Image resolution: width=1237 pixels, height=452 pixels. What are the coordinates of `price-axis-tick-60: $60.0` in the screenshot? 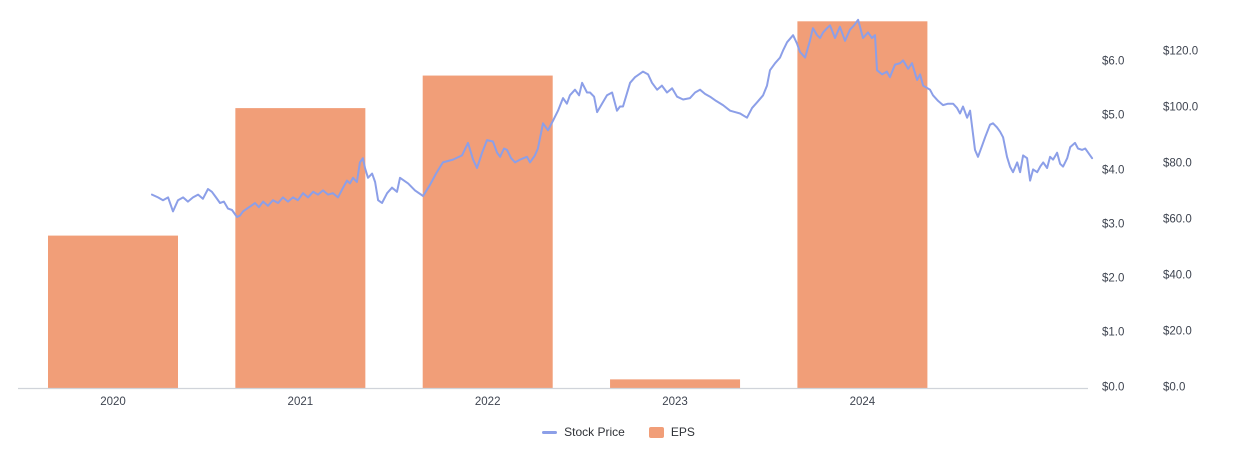 It's located at (1177, 219).